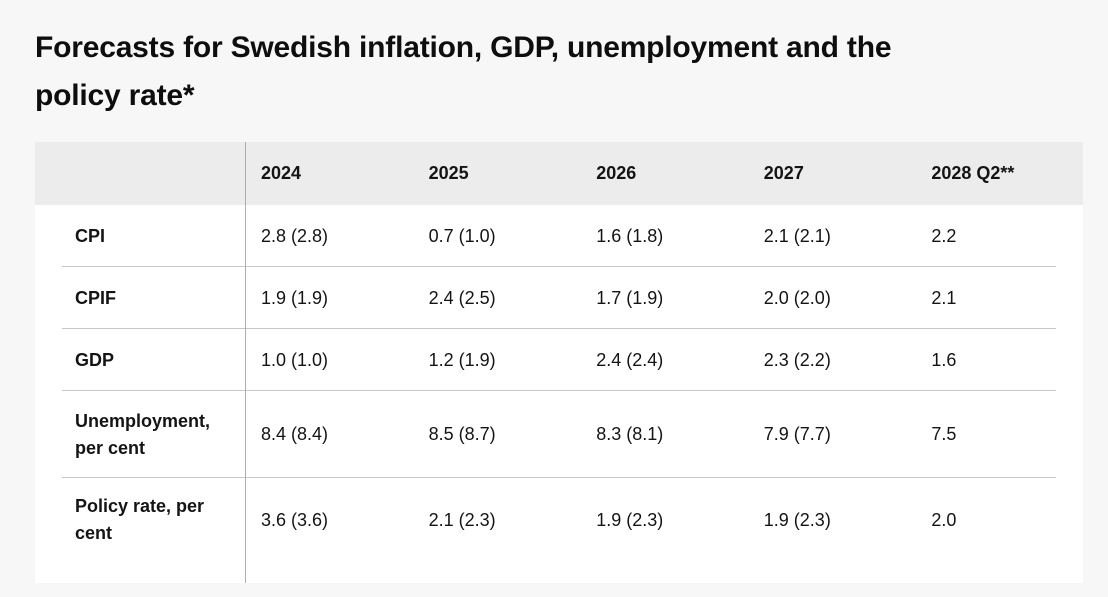 This screenshot has width=1108, height=597. I want to click on cell-value: 2.1 (2.1), so click(797, 235).